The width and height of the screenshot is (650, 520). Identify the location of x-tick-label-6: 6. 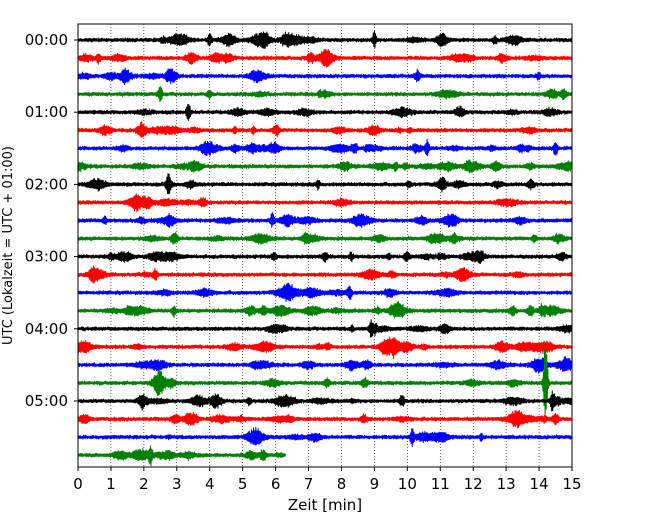
(276, 484).